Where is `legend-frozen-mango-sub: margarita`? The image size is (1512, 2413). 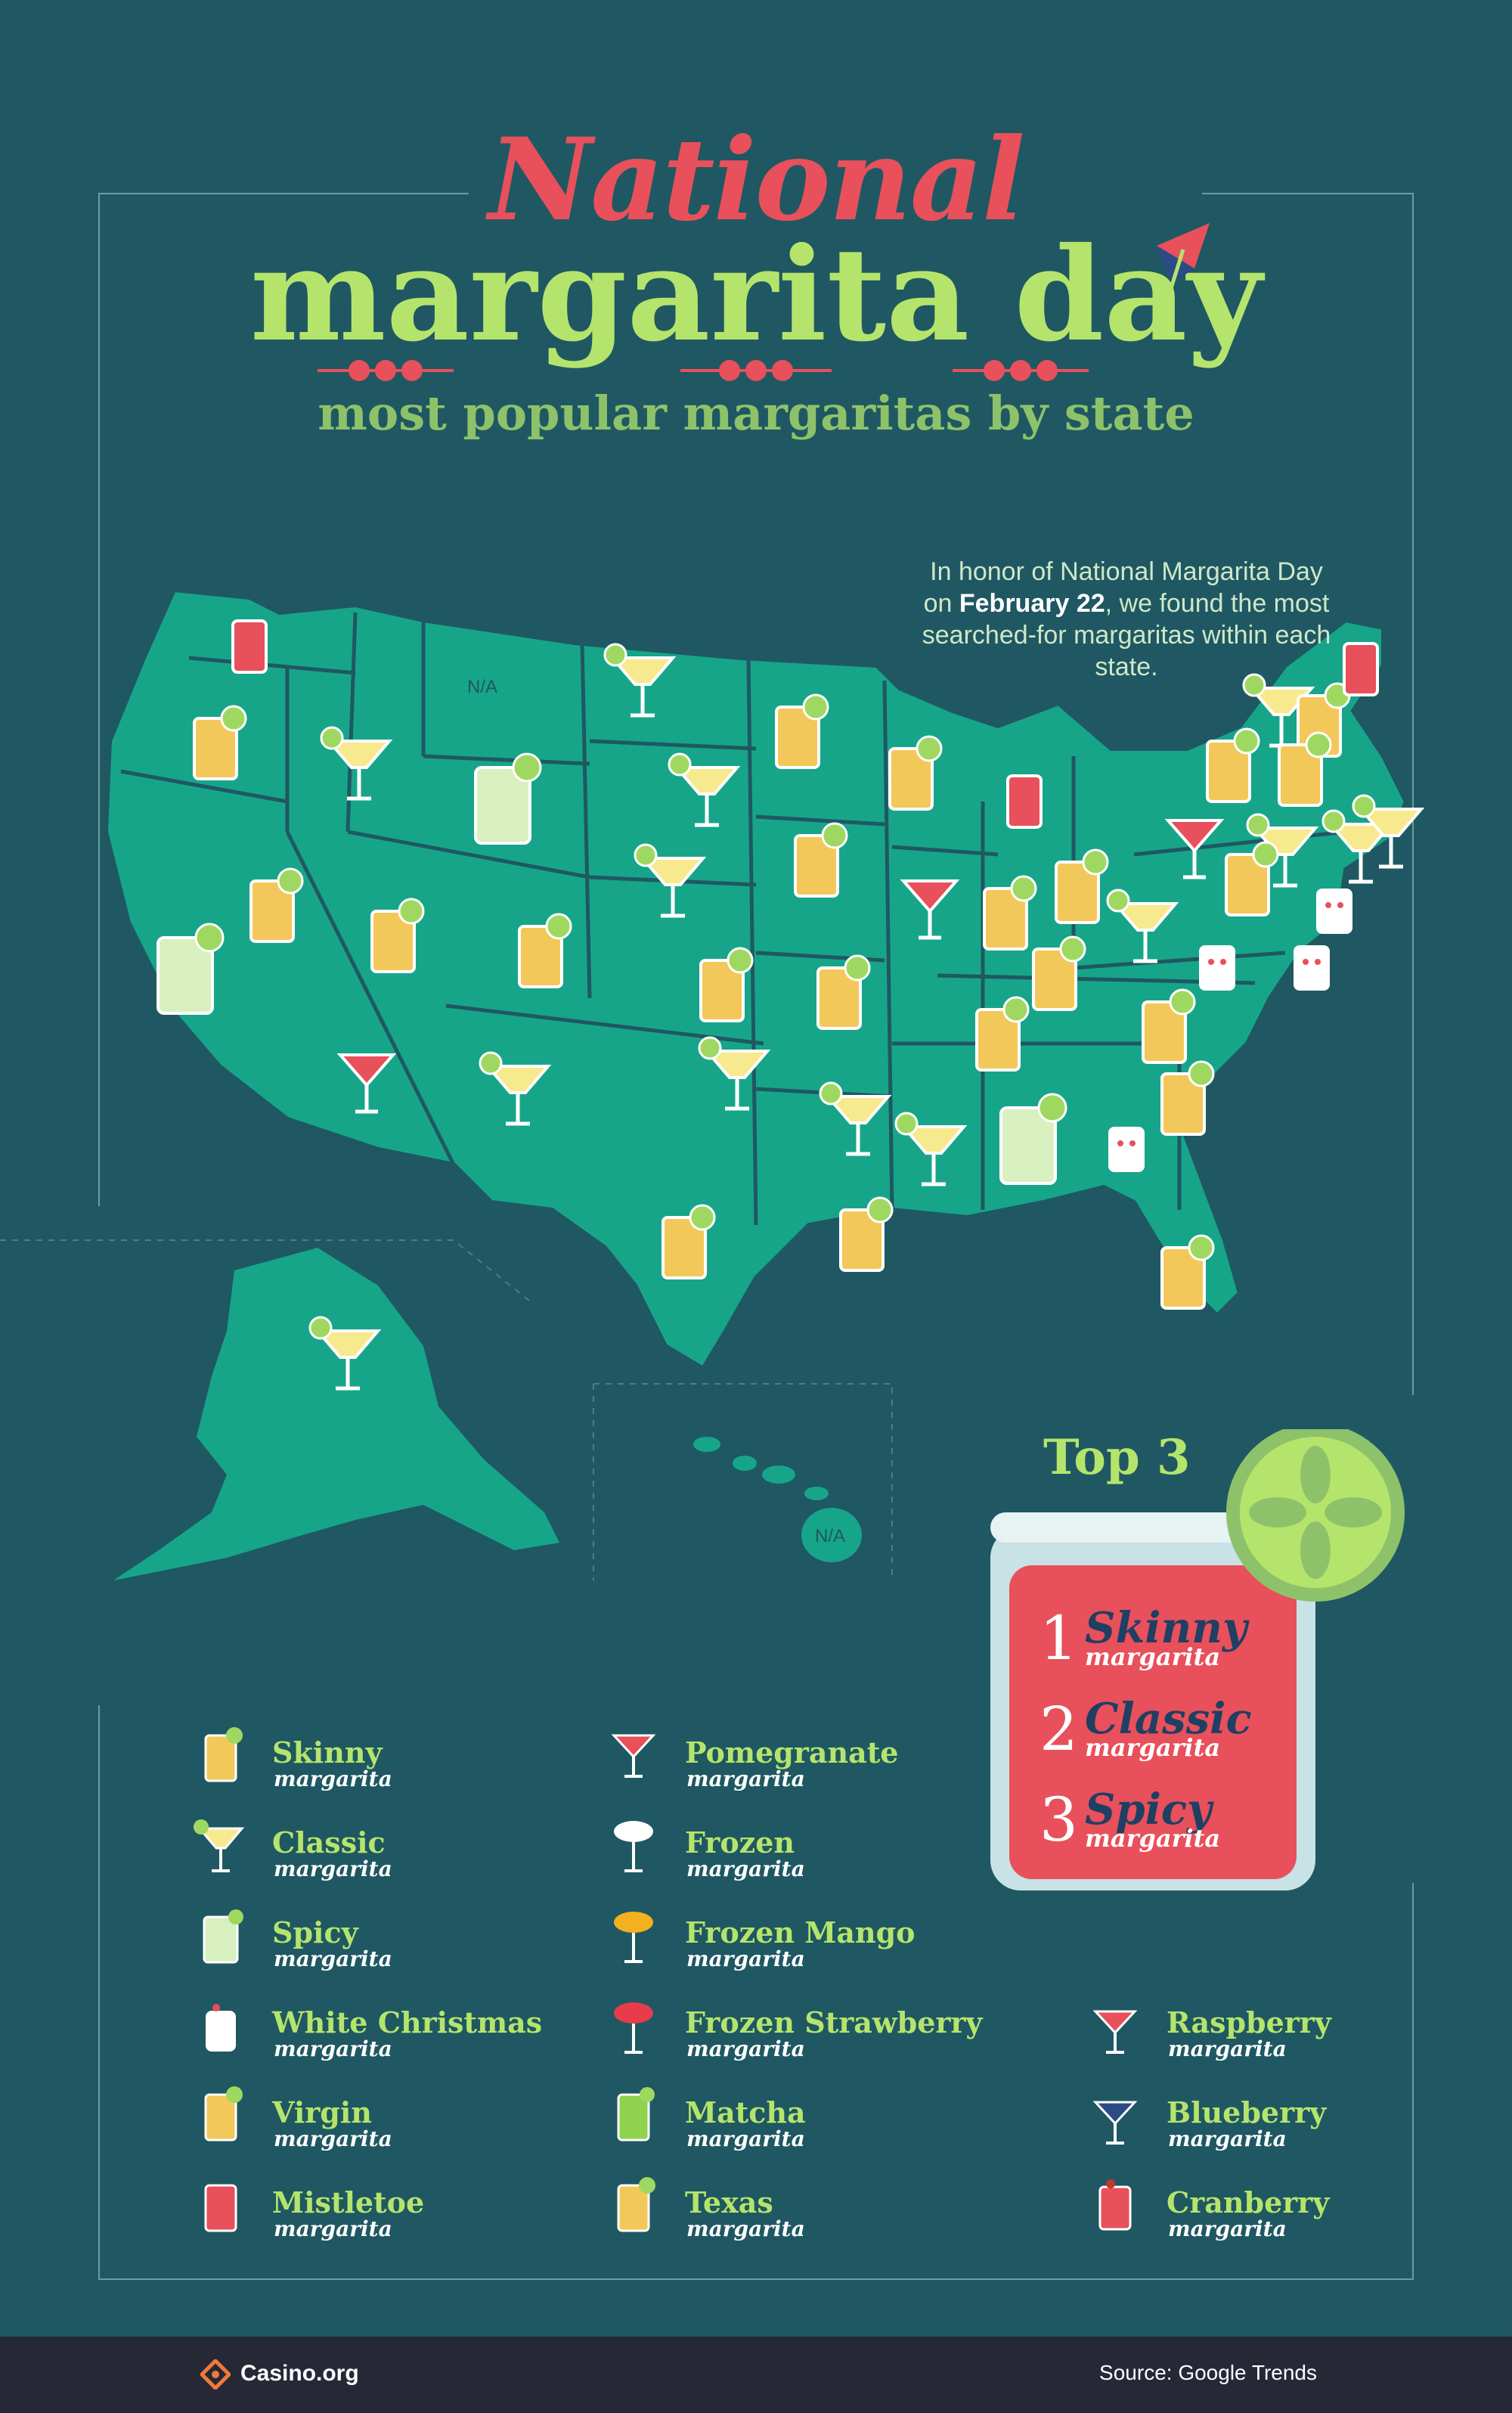 legend-frozen-mango-sub: margarita is located at coordinates (745, 1958).